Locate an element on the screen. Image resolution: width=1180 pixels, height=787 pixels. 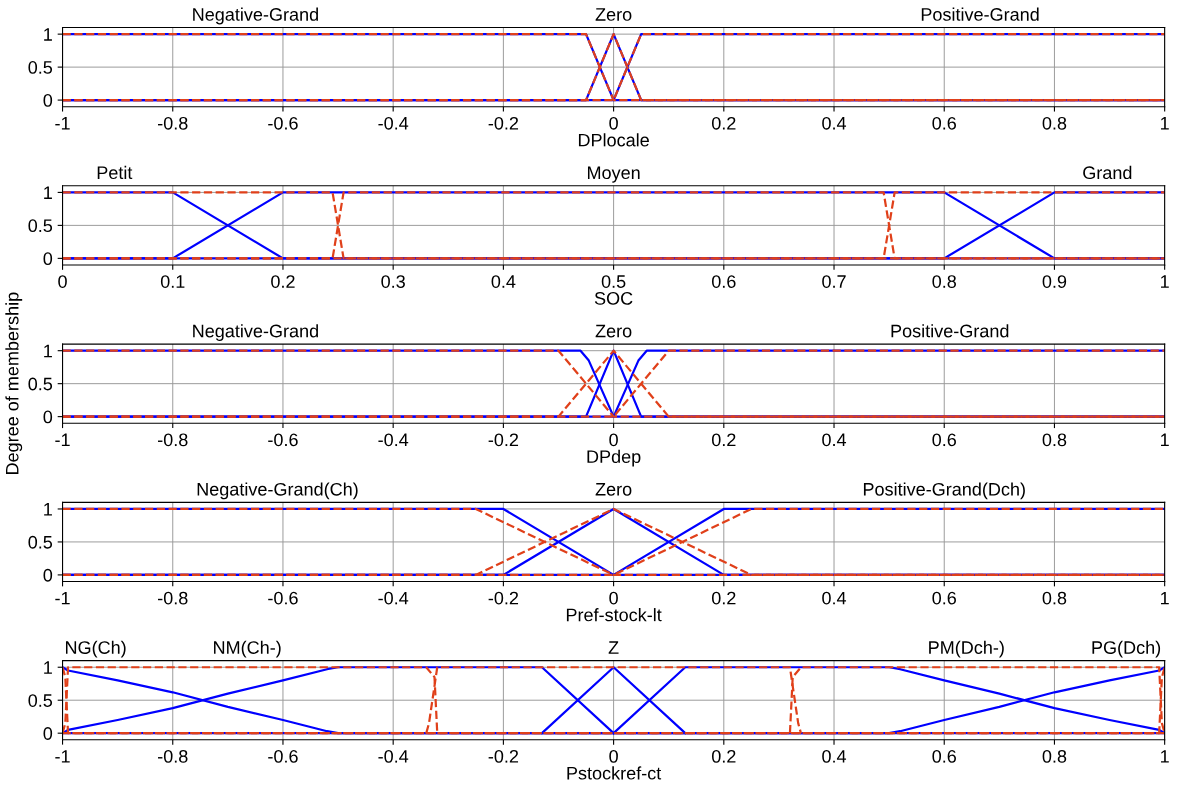
annotation: Negative-Grand(Ch) is located at coordinates (277, 491).